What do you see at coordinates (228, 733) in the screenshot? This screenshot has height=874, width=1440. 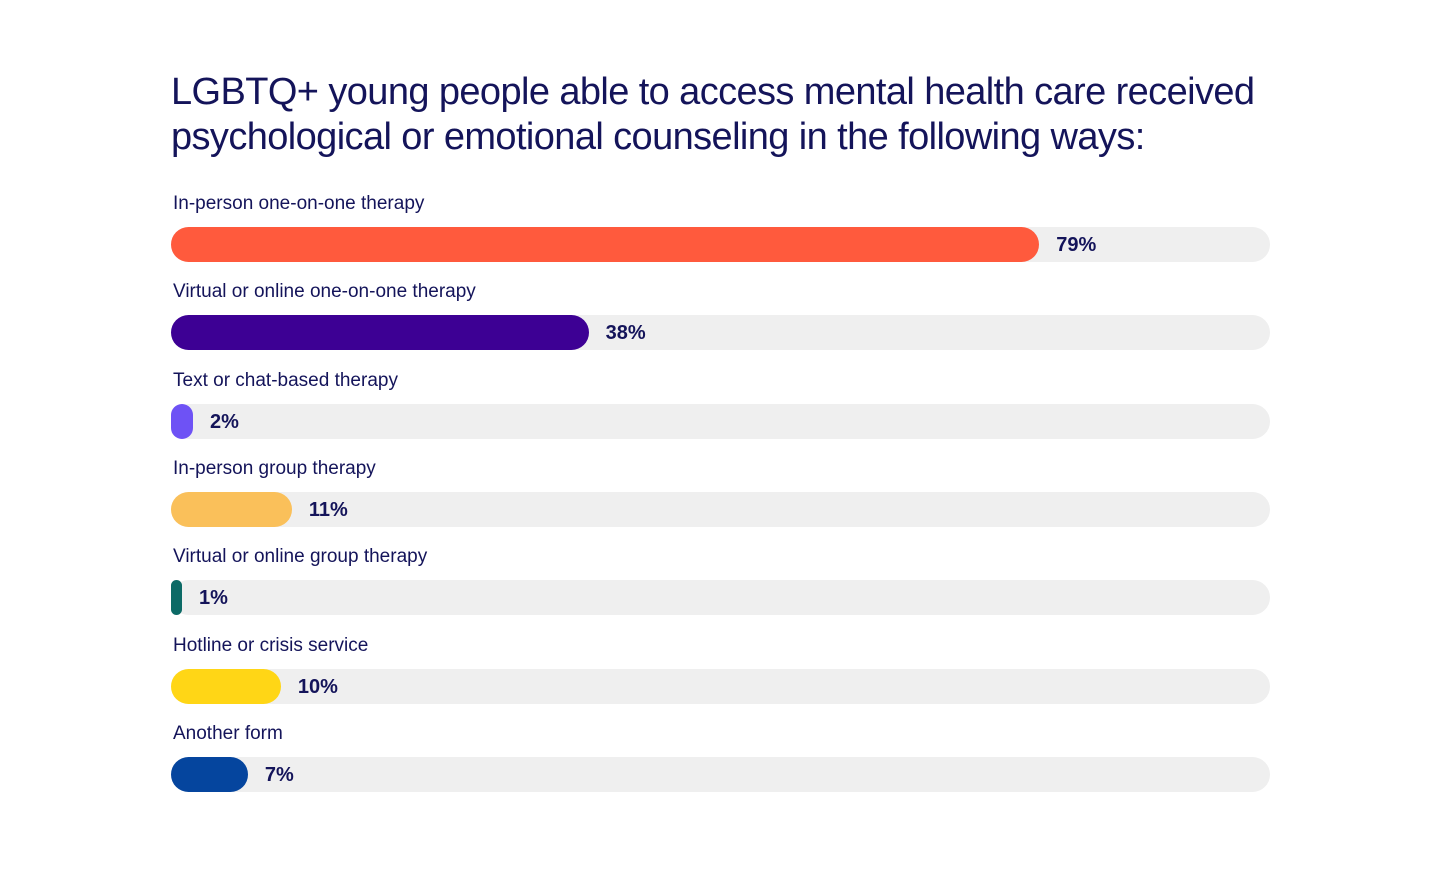 I see `category-label: Another form` at bounding box center [228, 733].